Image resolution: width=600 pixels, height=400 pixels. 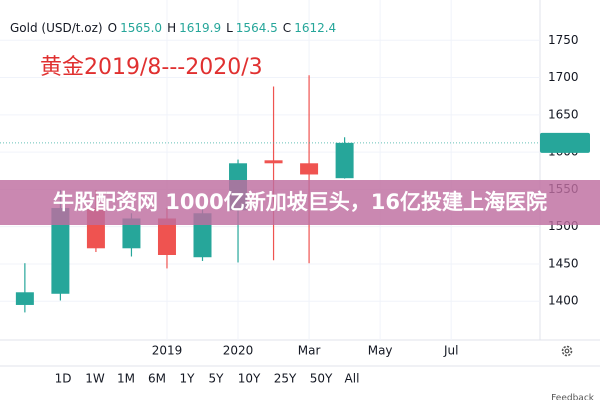 I want to click on range-button: 1M, so click(x=126, y=379).